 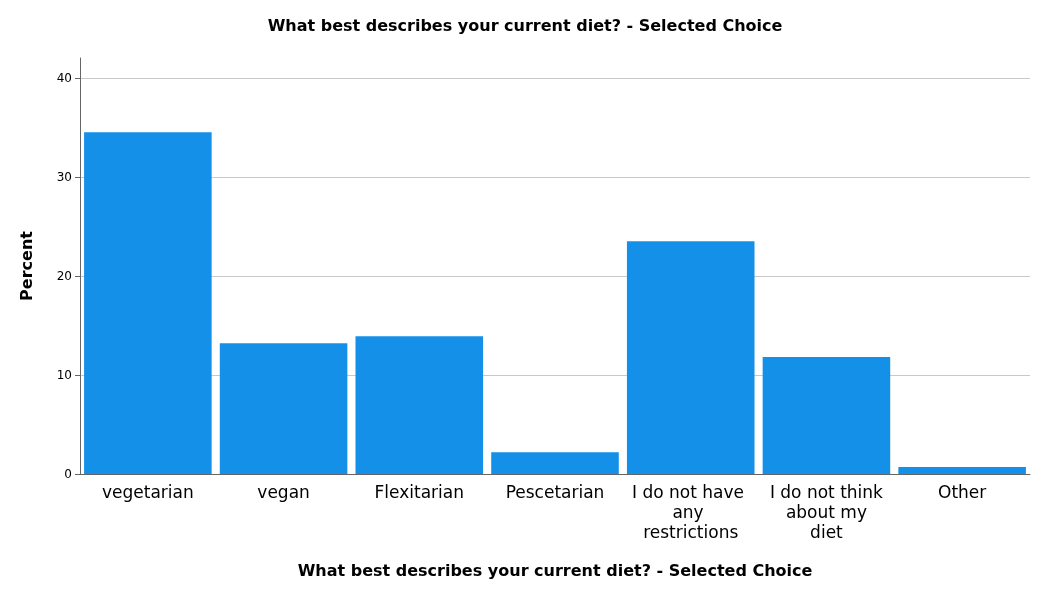 What do you see at coordinates (26, 265) in the screenshot?
I see `y-axis-title: Percent` at bounding box center [26, 265].